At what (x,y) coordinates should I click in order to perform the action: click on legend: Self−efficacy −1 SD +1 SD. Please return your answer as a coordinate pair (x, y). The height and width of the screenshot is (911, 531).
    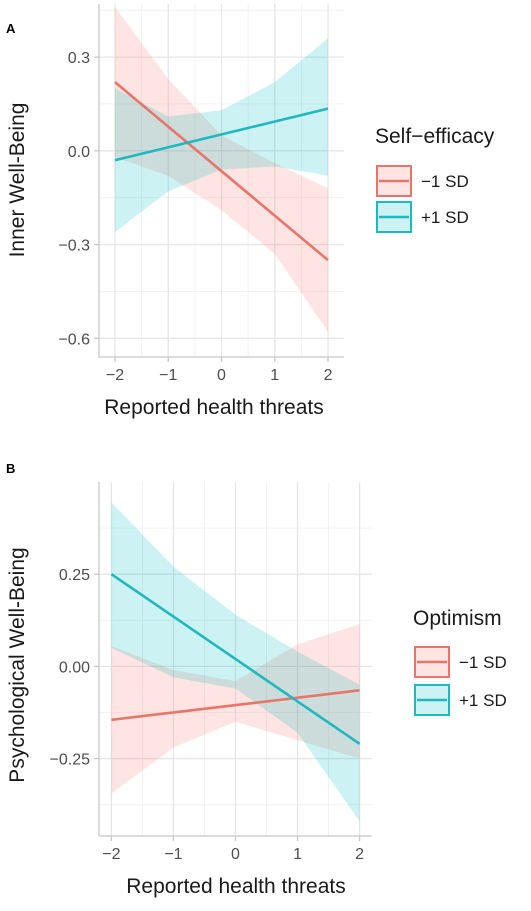
    Looking at the image, I should click on (435, 179).